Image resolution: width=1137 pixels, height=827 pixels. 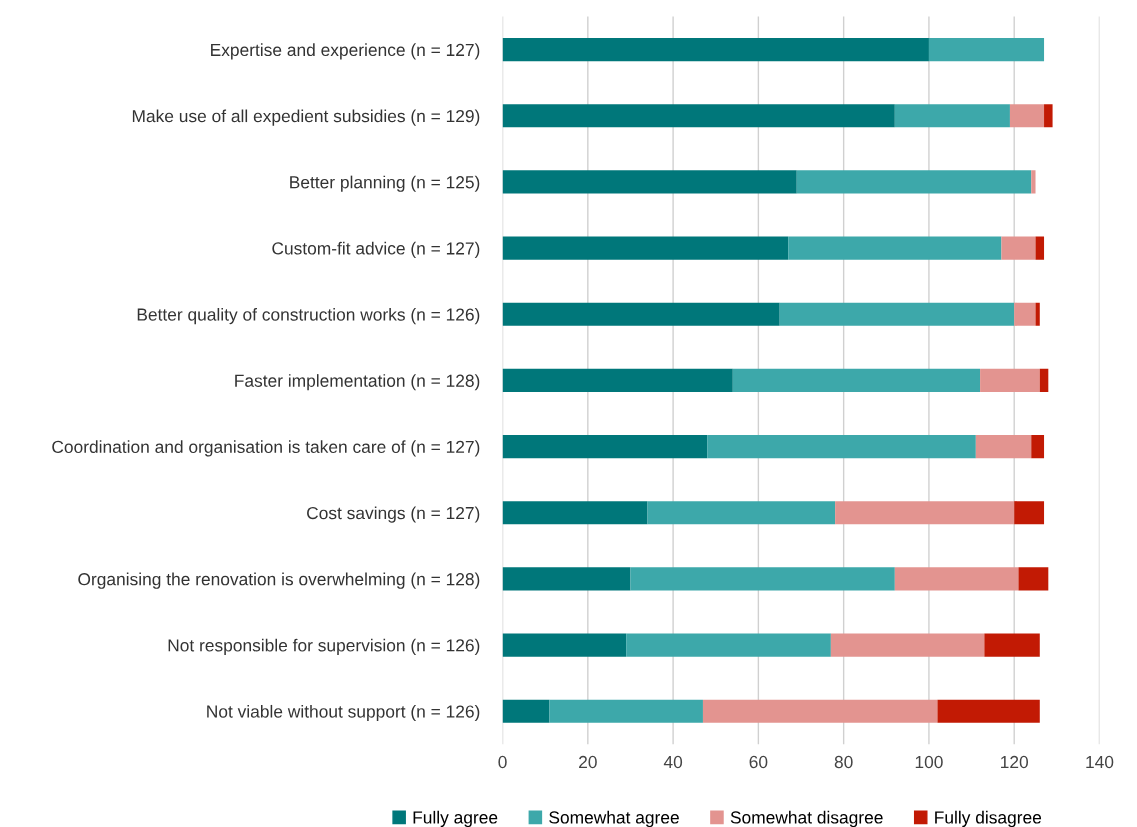 I want to click on legend-label: Fully agree, so click(x=455, y=818).